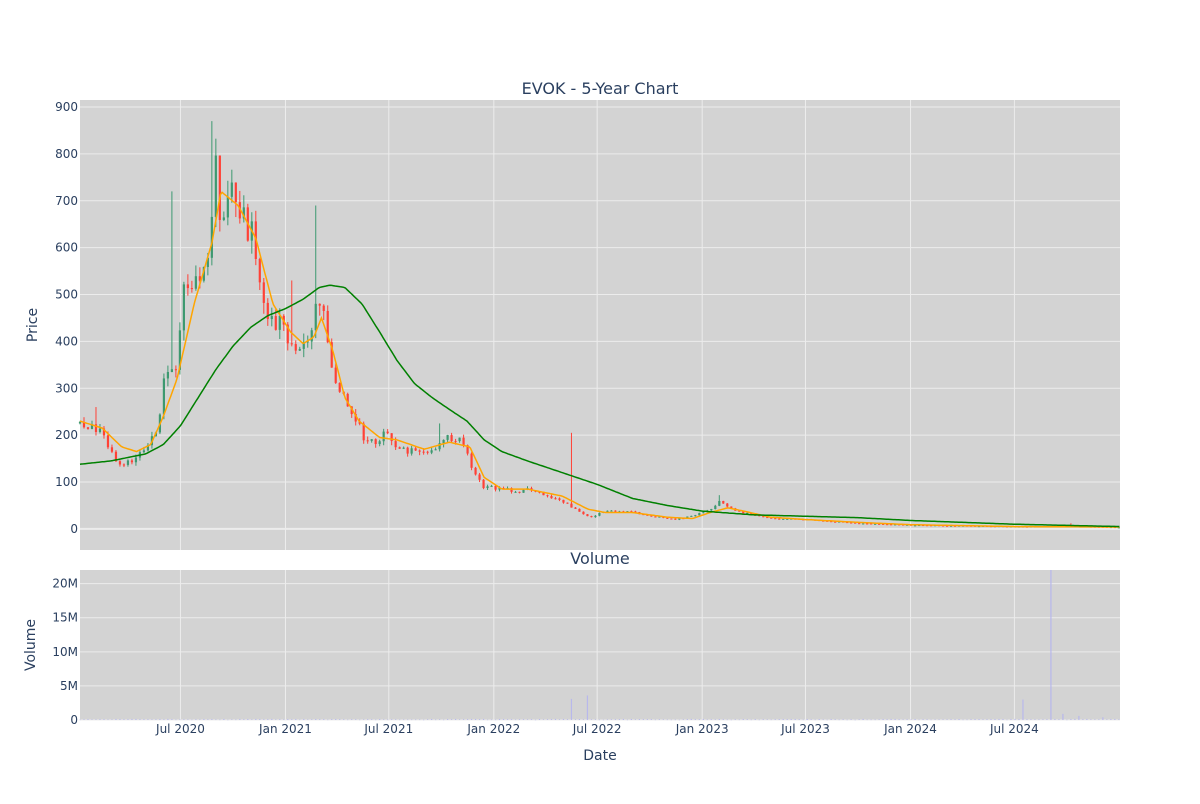 Image resolution: width=1200 pixels, height=804 pixels. Describe the element at coordinates (66, 154) in the screenshot. I see `price-y-tick-label: 800` at that location.